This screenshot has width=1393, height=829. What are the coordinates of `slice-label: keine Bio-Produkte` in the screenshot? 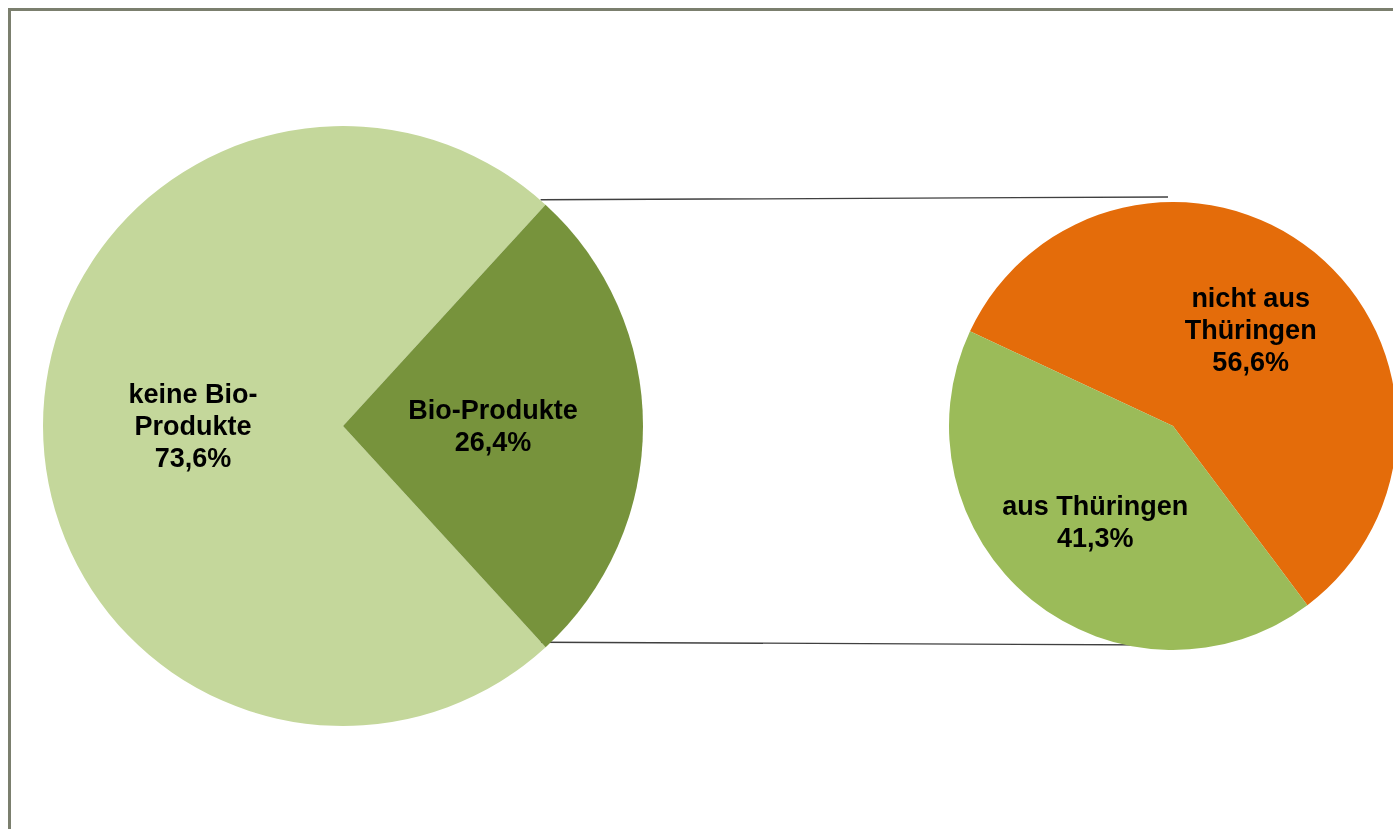 It's located at (193, 410).